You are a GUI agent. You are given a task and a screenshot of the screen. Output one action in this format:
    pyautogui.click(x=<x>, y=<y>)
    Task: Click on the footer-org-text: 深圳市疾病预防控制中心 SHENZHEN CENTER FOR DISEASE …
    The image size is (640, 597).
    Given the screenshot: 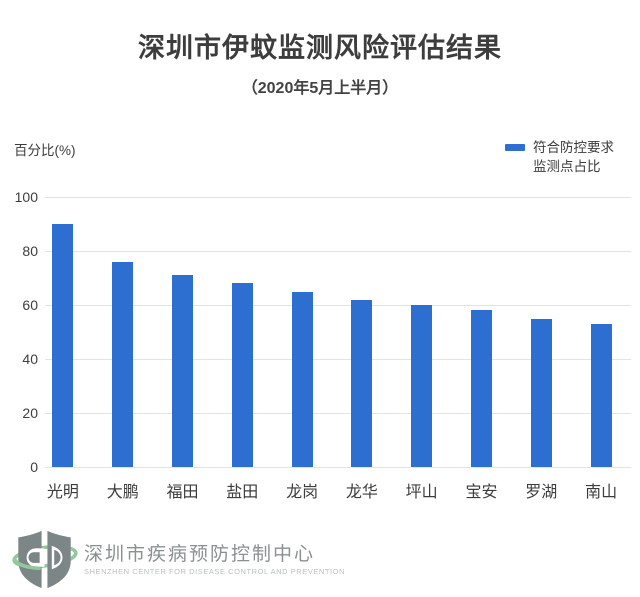 What is the action you would take?
    pyautogui.click(x=214, y=560)
    